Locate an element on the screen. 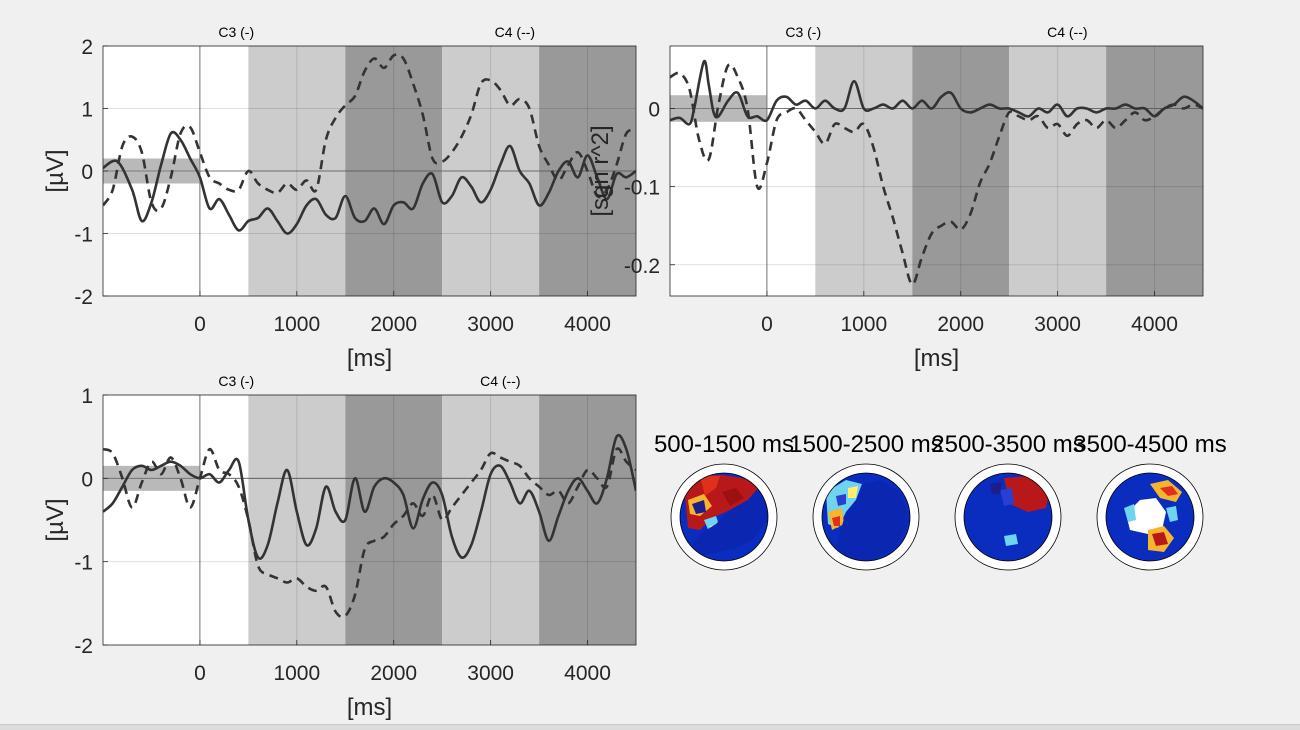 The height and width of the screenshot is (730, 1300). y-tick-label: -0.1 is located at coordinates (642, 188).